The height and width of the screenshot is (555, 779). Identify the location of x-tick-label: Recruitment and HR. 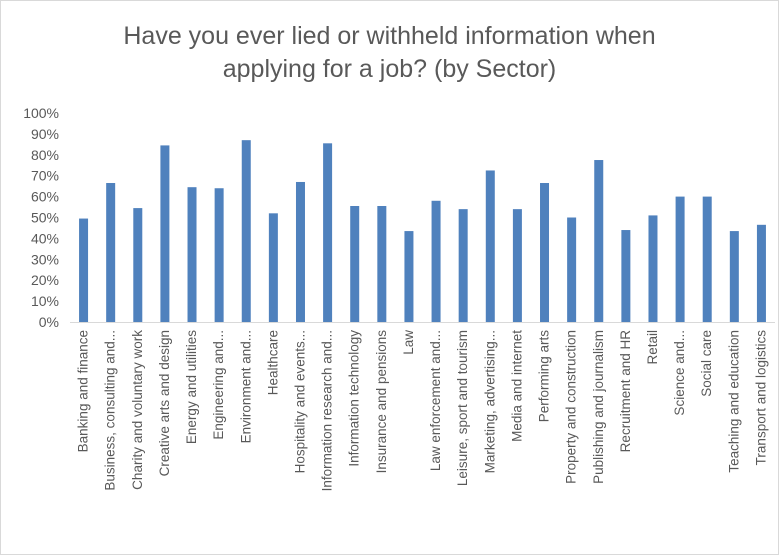
(625, 391).